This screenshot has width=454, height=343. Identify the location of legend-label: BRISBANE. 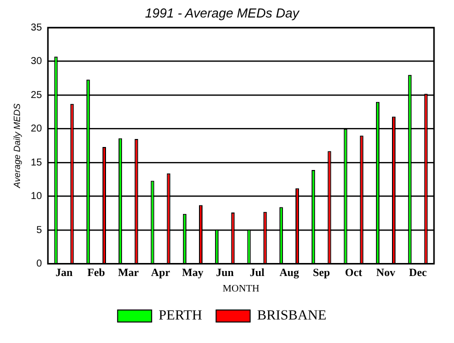
(291, 316).